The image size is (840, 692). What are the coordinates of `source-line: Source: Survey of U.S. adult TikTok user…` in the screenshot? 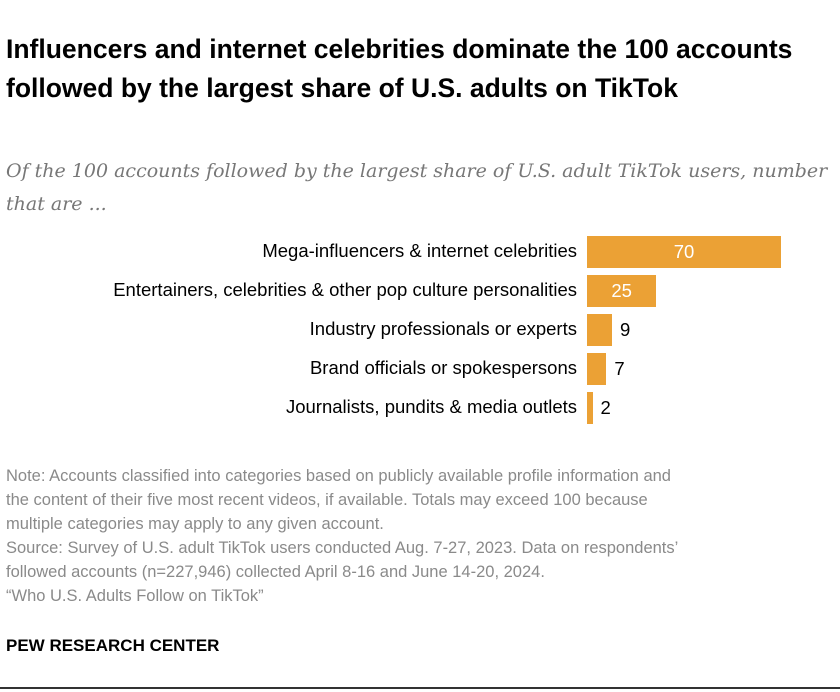 It's located at (342, 548).